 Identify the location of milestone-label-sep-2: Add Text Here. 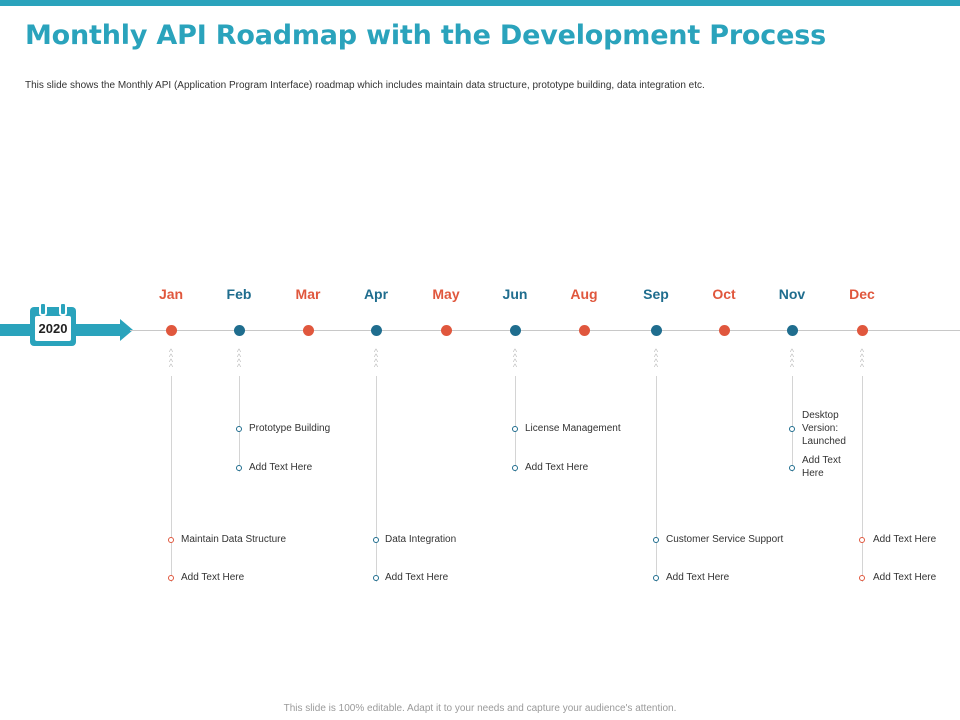
(698, 577).